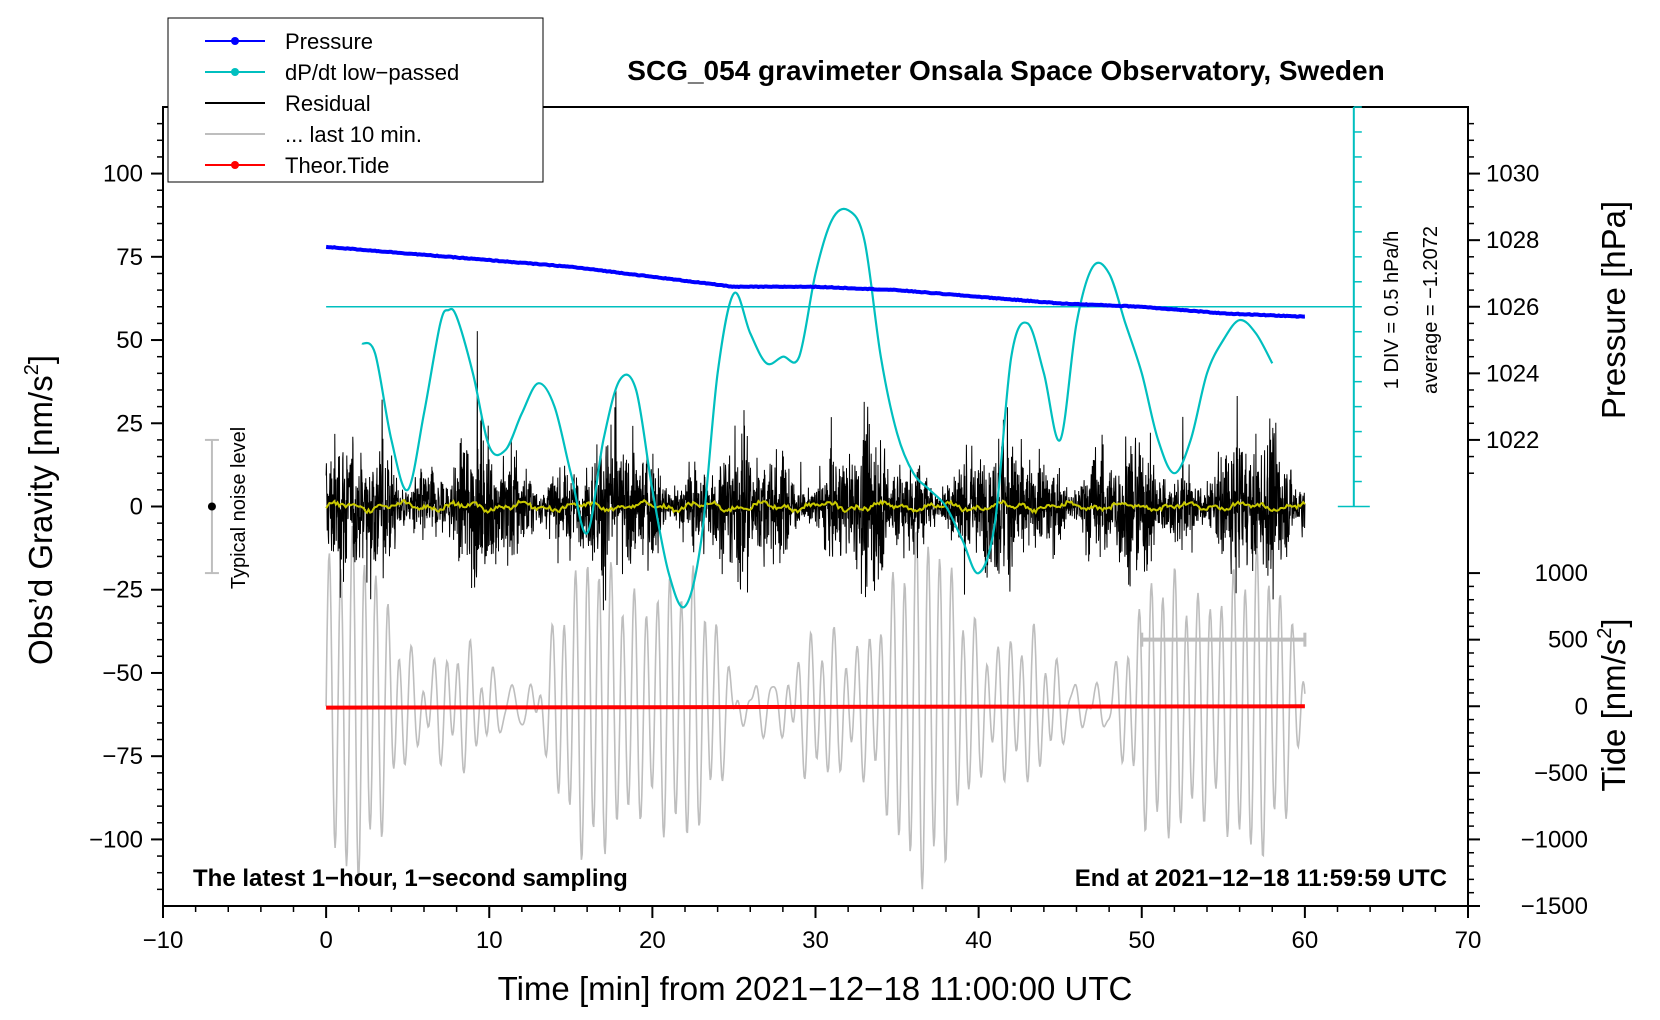  What do you see at coordinates (1581, 706) in the screenshot?
I see `tide-tick-label: 0` at bounding box center [1581, 706].